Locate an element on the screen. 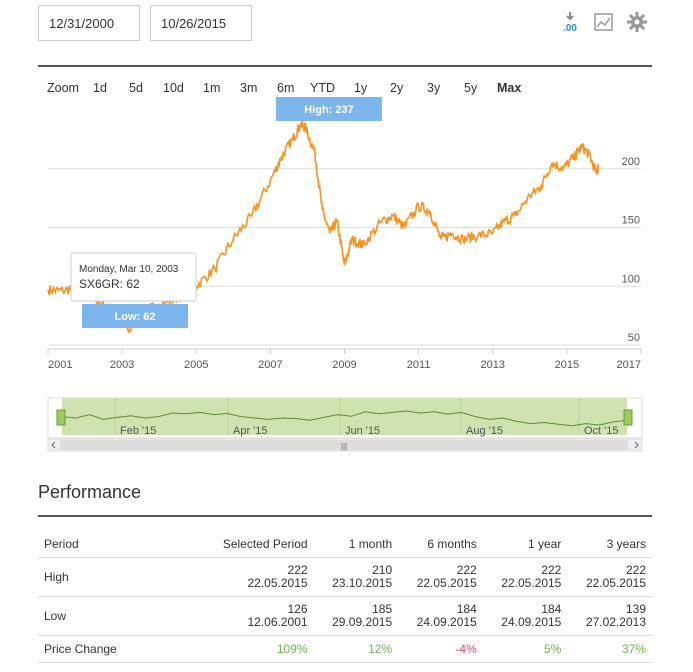 Image resolution: width=693 pixels, height=672 pixels. navigator: Feb '15 Apr '15 Jun '15 Aug '15 Oct '15 ||| is located at coordinates (346, 426).